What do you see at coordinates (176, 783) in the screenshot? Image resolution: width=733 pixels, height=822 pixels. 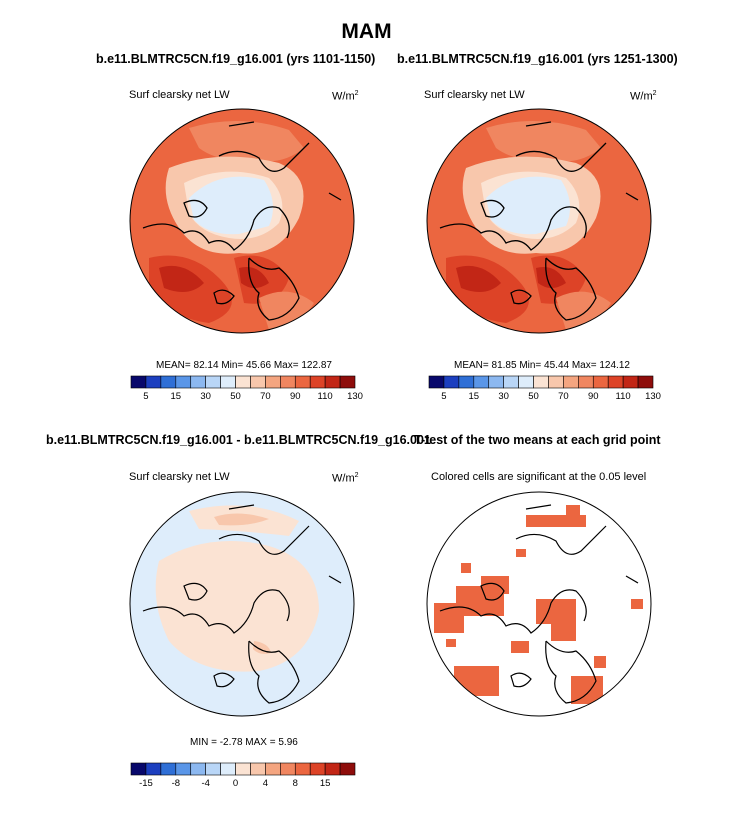 I see `colorbar-tick-label: -8` at bounding box center [176, 783].